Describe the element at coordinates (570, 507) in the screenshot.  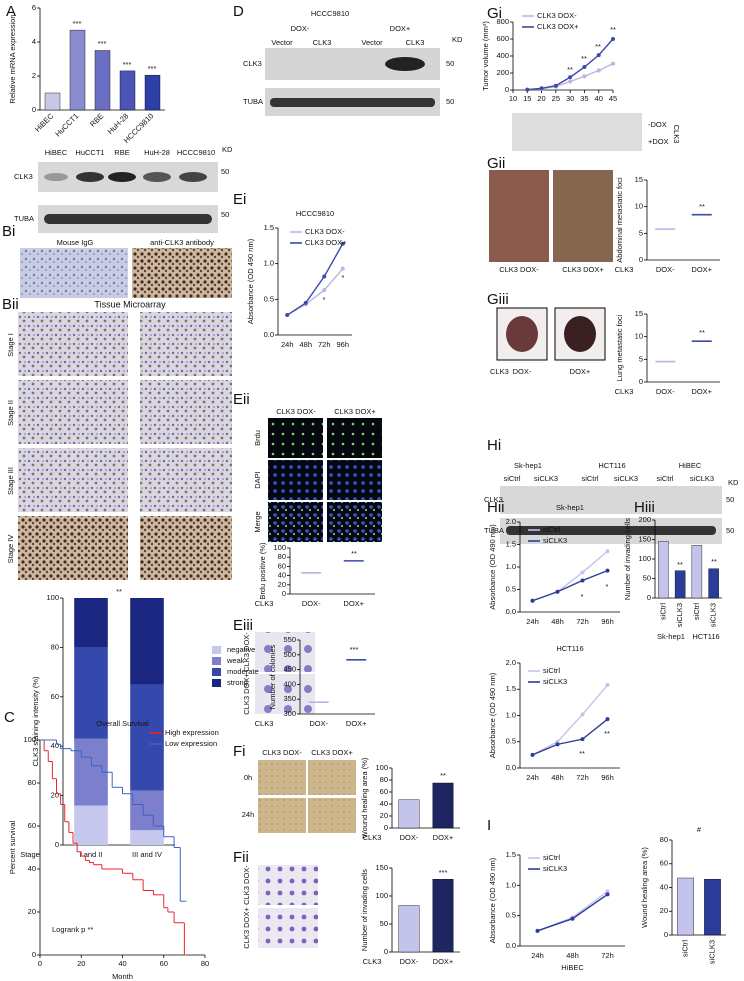
I see `chart-title: Sk-hep1` at that location.